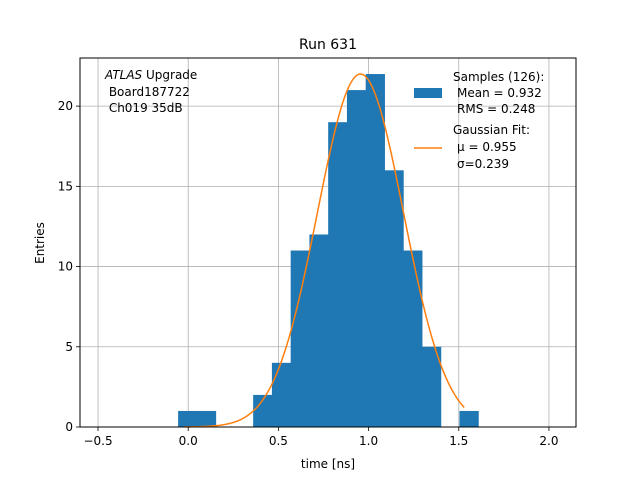 This screenshot has width=640, height=484. I want to click on x-tick-label: 1.0, so click(368, 441).